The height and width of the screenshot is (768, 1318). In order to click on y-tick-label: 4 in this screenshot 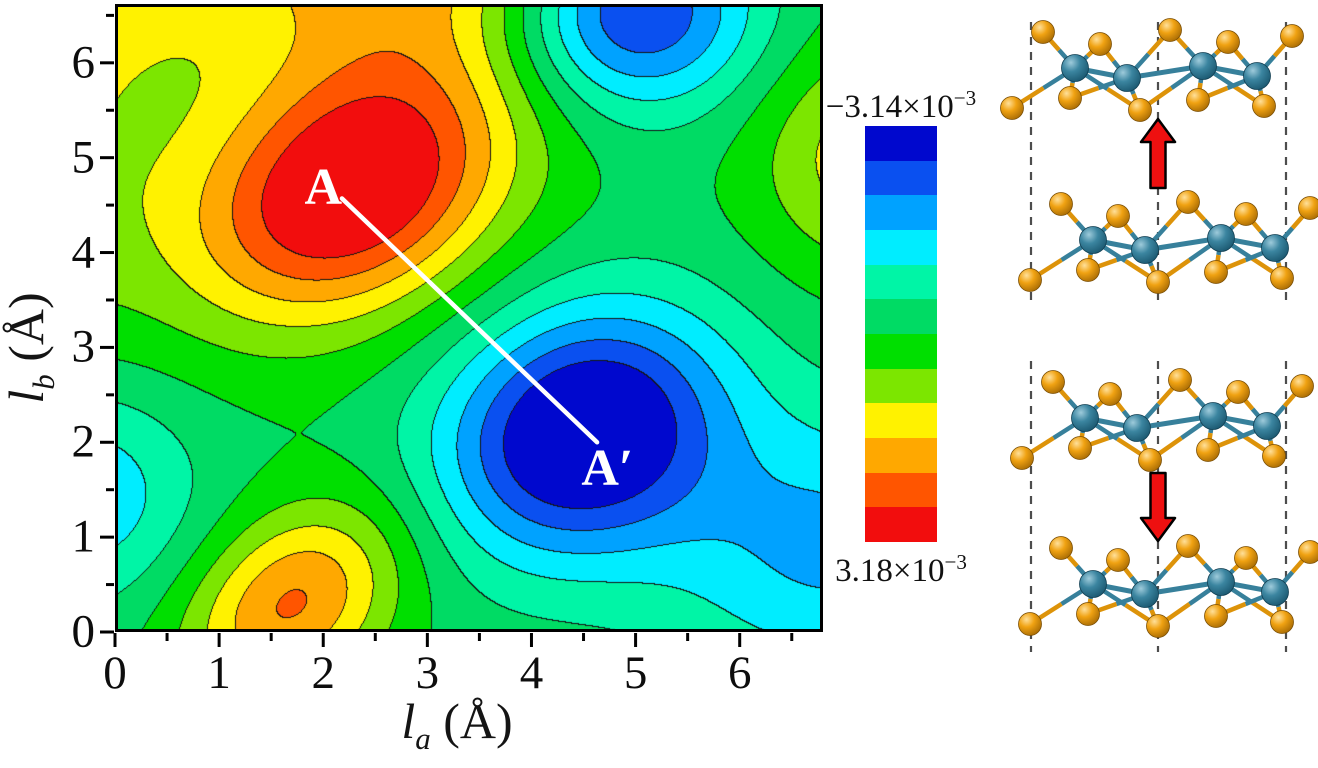, I will do `click(83, 252)`.